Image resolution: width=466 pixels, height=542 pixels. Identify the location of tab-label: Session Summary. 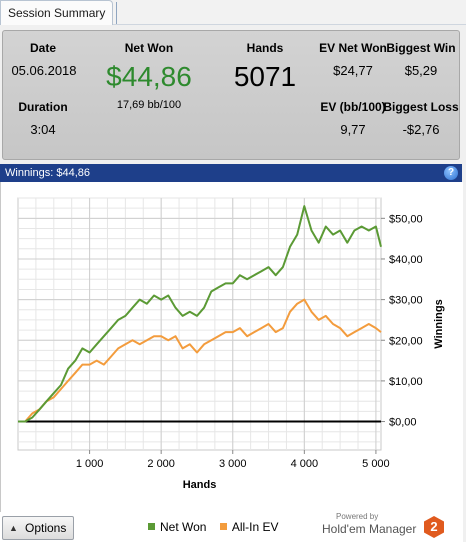
(57, 13).